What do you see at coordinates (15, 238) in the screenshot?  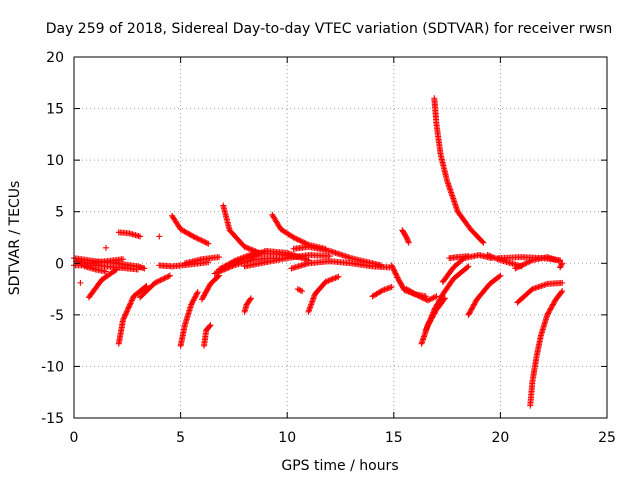 I see `y-axis-label: SDTVAR / TECUs` at bounding box center [15, 238].